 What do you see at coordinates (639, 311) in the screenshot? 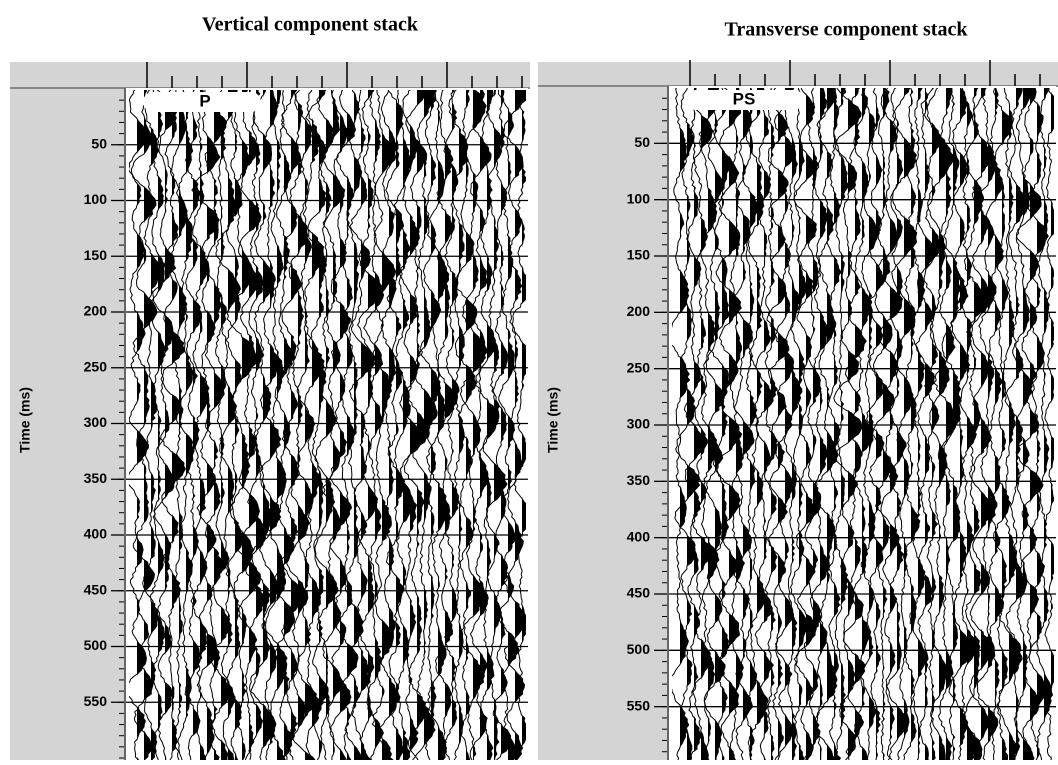
I see `y-tick-label: 200` at bounding box center [639, 311].